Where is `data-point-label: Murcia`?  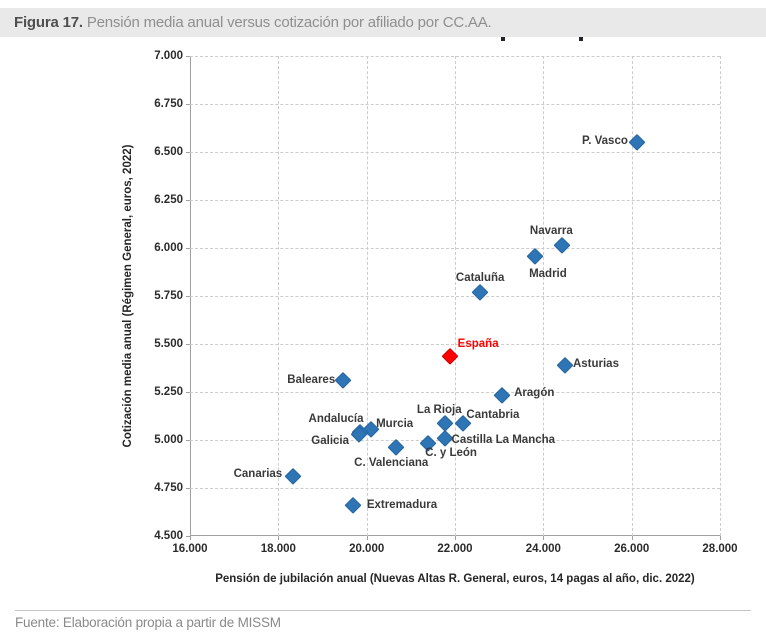 data-point-label: Murcia is located at coordinates (395, 424).